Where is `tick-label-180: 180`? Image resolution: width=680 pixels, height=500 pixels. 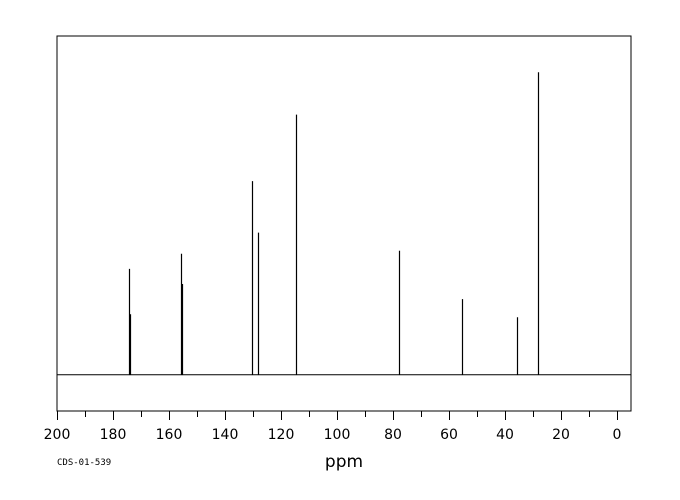 tick-label-180: 180 is located at coordinates (113, 435).